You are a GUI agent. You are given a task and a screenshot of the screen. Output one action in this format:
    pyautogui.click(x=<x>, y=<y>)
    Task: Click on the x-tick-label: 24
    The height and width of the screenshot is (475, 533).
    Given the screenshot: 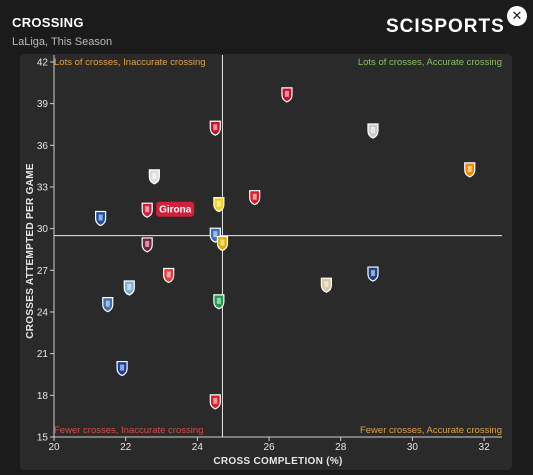 What is the action you would take?
    pyautogui.click(x=198, y=447)
    